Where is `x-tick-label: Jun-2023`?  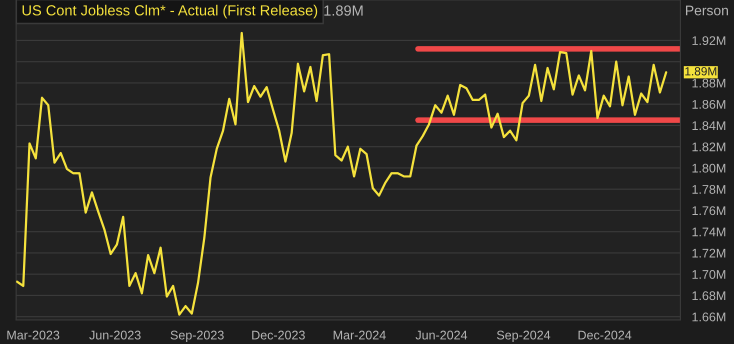
x-tick-label: Jun-2023 is located at coordinates (115, 335).